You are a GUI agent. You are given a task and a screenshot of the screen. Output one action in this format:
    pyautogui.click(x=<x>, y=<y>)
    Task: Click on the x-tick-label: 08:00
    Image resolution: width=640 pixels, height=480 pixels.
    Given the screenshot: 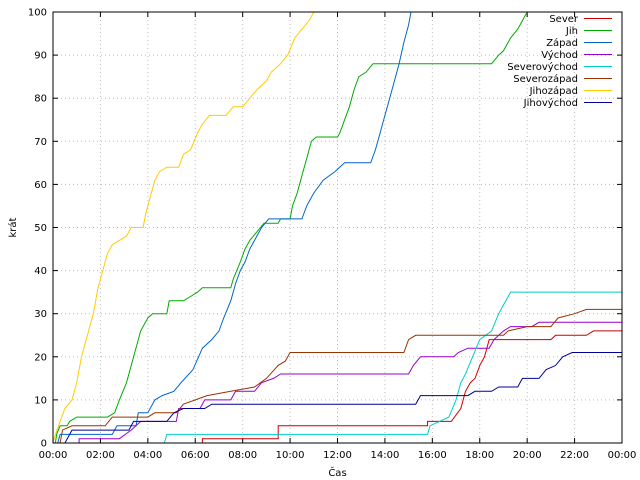 What is the action you would take?
    pyautogui.click(x=242, y=455)
    